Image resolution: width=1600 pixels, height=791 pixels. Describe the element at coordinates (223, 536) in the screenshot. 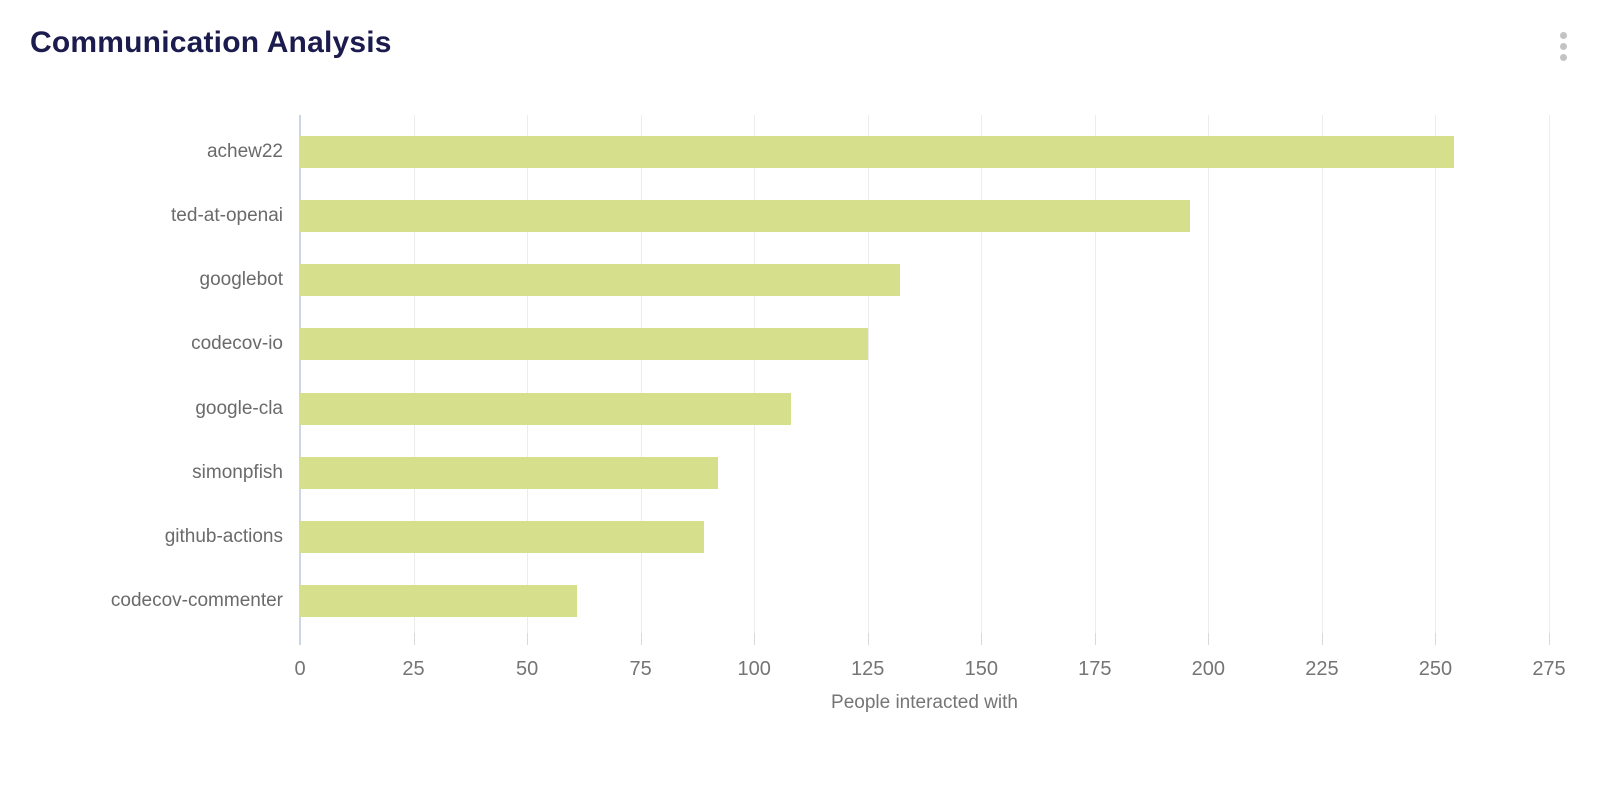

I see `y-axis-label: github-actions` at that location.